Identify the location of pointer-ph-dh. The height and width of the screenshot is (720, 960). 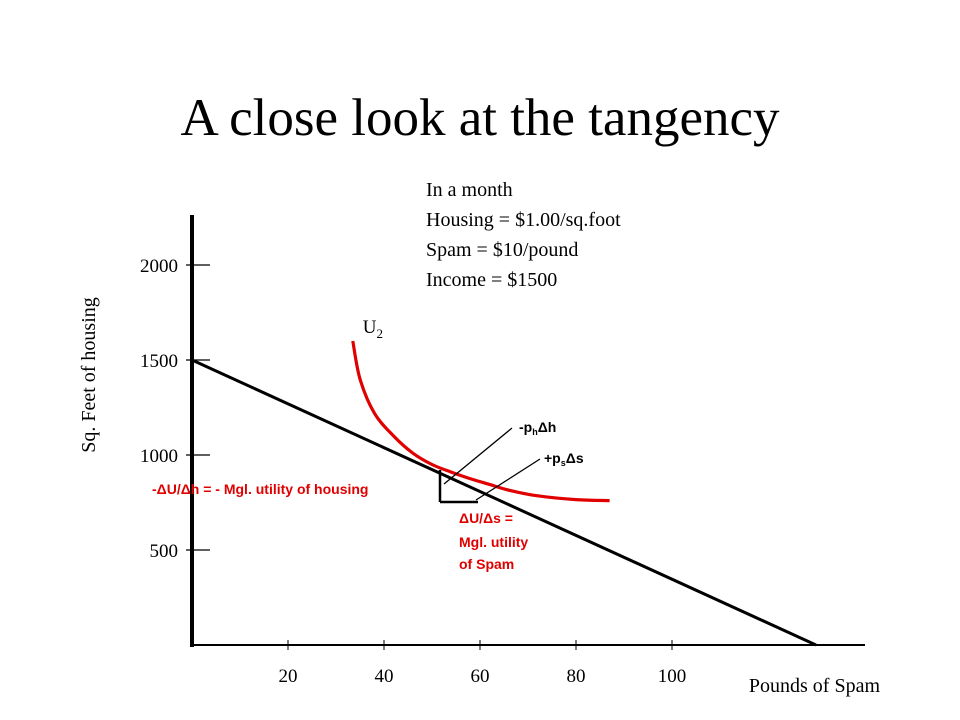
(478, 456).